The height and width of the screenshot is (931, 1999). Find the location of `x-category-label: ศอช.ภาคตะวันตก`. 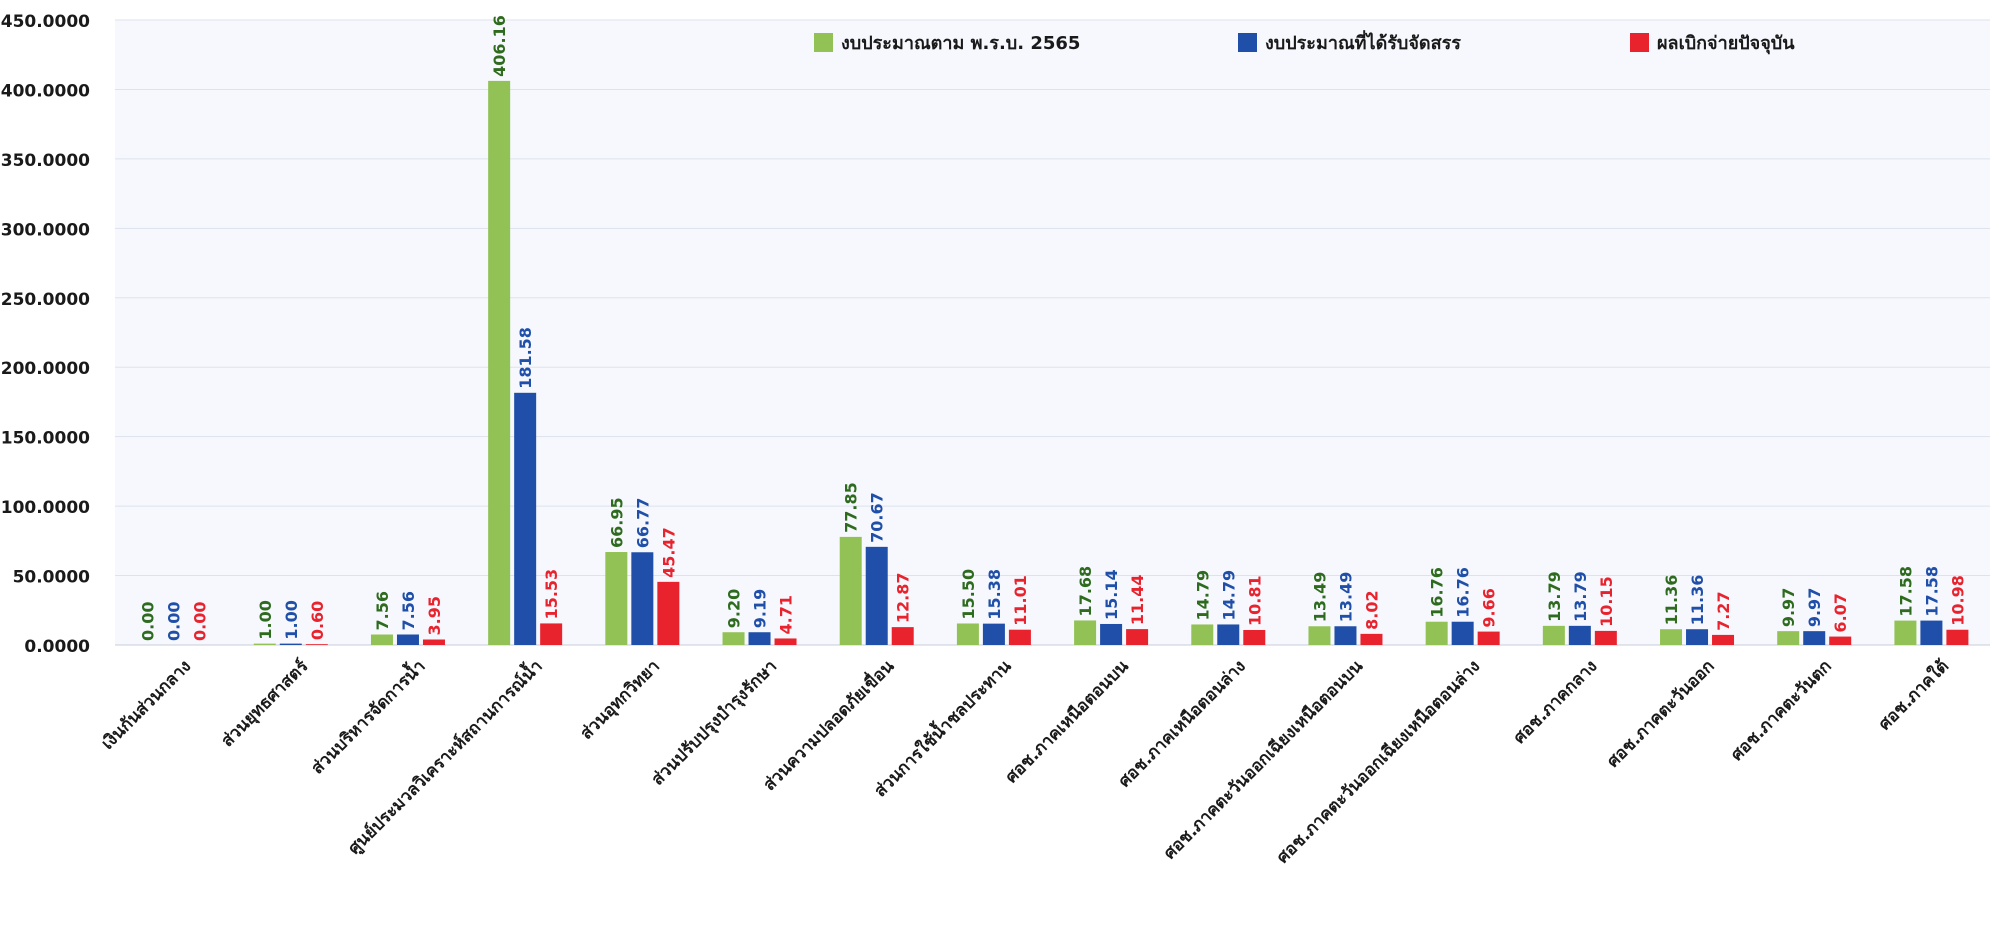

x-category-label: ศอช.ภาคตะวันตก is located at coordinates (1781, 710).